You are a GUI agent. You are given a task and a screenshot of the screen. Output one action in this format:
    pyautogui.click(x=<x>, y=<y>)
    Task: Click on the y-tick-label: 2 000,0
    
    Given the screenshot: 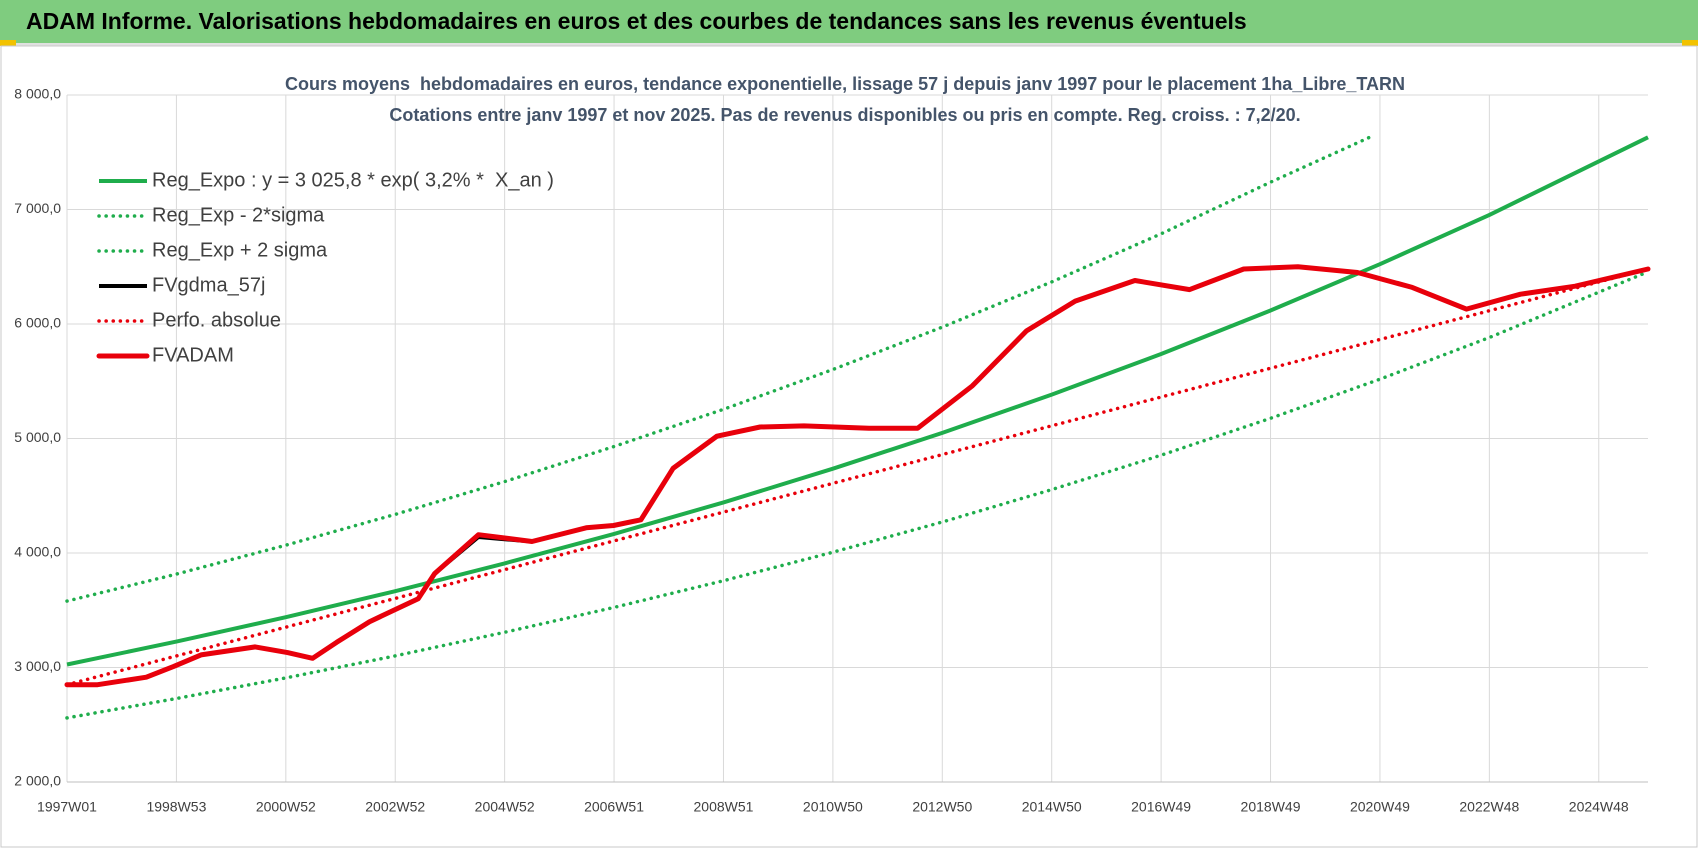 What is the action you would take?
    pyautogui.click(x=37, y=781)
    